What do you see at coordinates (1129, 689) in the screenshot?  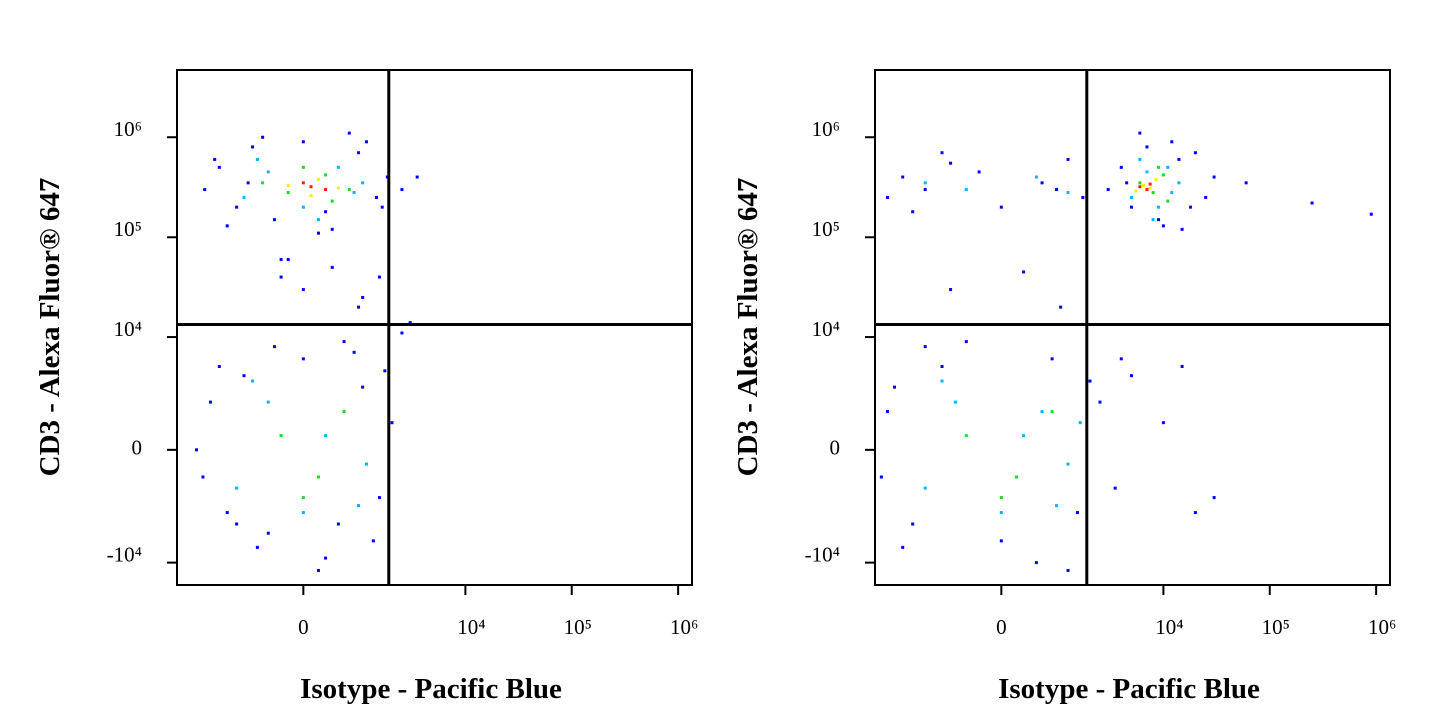 I see `x-axis-title: Isotype - Pacific Blue` at bounding box center [1129, 689].